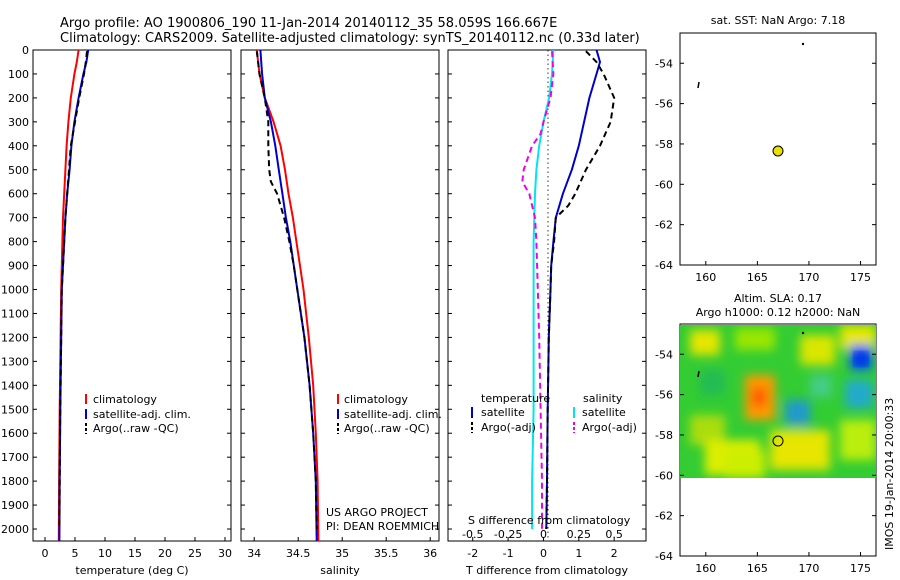  I want to click on sla-map-title-line2: Argo h1000: 0.12 h2000: NaN, so click(778, 312).